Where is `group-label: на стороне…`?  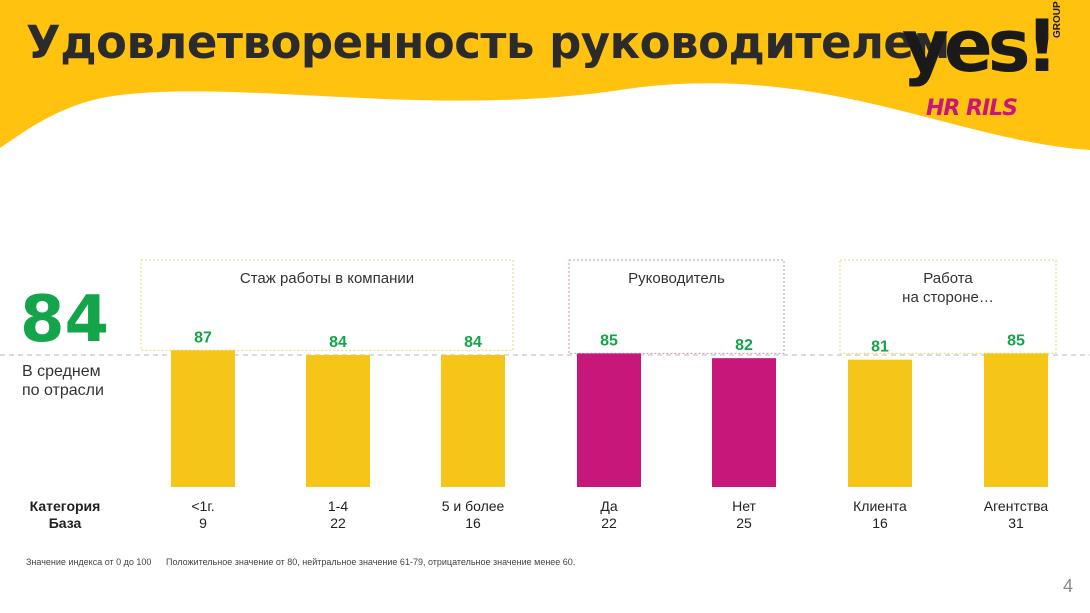
group-label: на стороне… is located at coordinates (948, 297).